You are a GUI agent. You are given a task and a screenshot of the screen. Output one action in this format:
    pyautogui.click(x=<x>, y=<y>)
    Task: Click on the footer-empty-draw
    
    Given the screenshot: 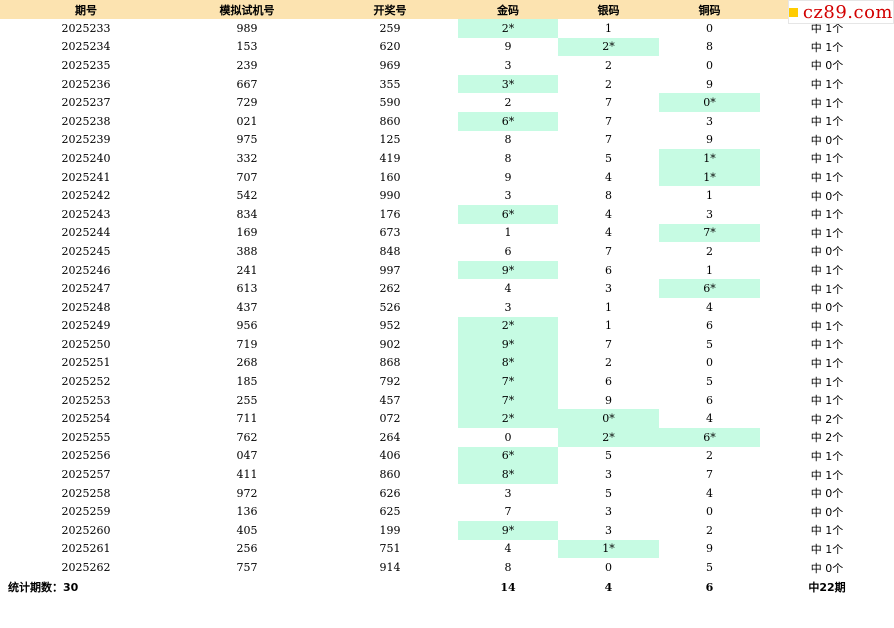 What is the action you would take?
    pyautogui.click(x=390, y=587)
    